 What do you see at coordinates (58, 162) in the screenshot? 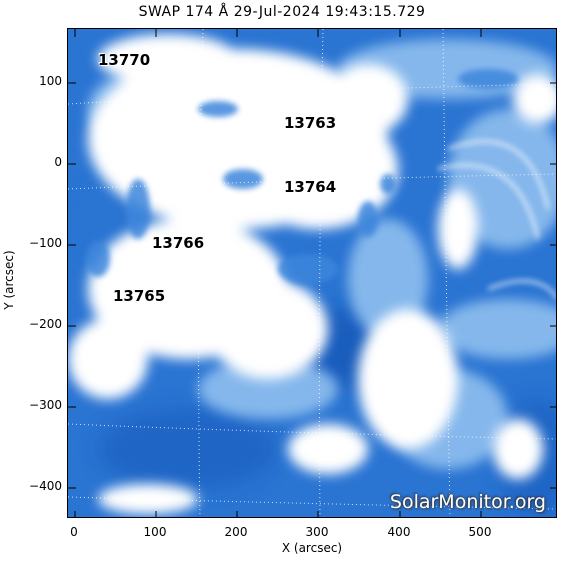
I see `y-tick-label: 0` at bounding box center [58, 162].